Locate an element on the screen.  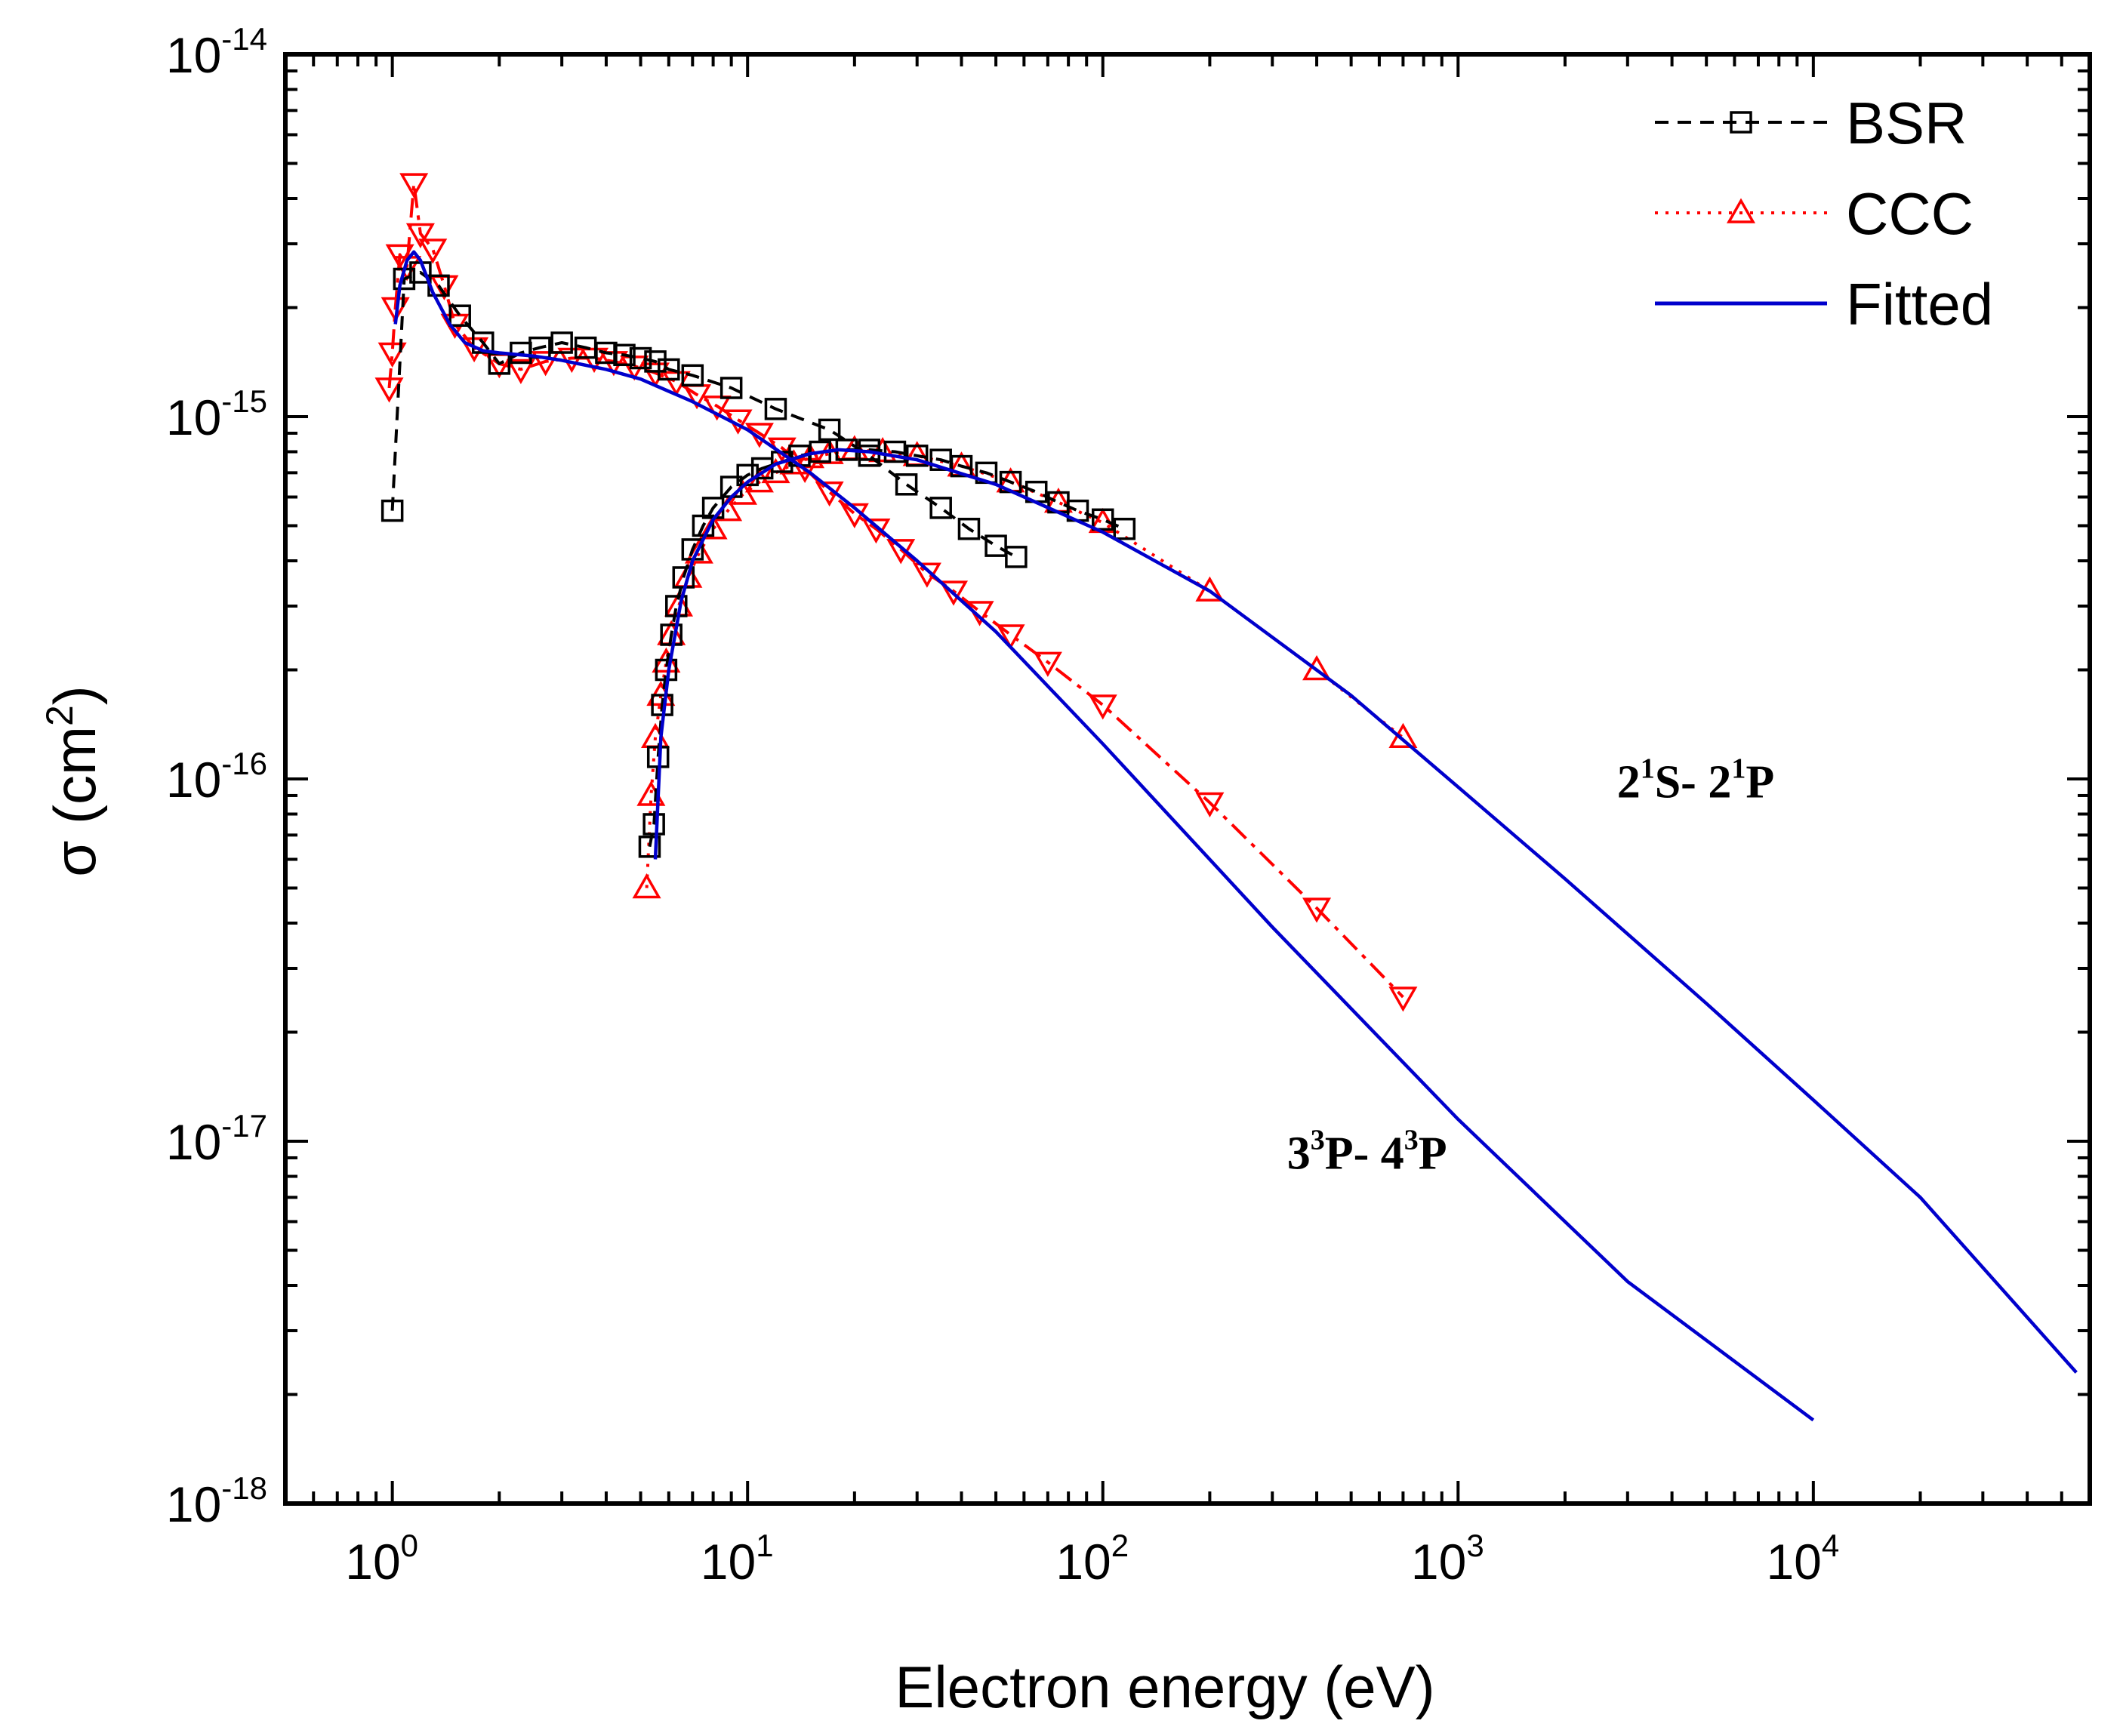
legend: BSR CCC Fitted is located at coordinates (1824, 213).